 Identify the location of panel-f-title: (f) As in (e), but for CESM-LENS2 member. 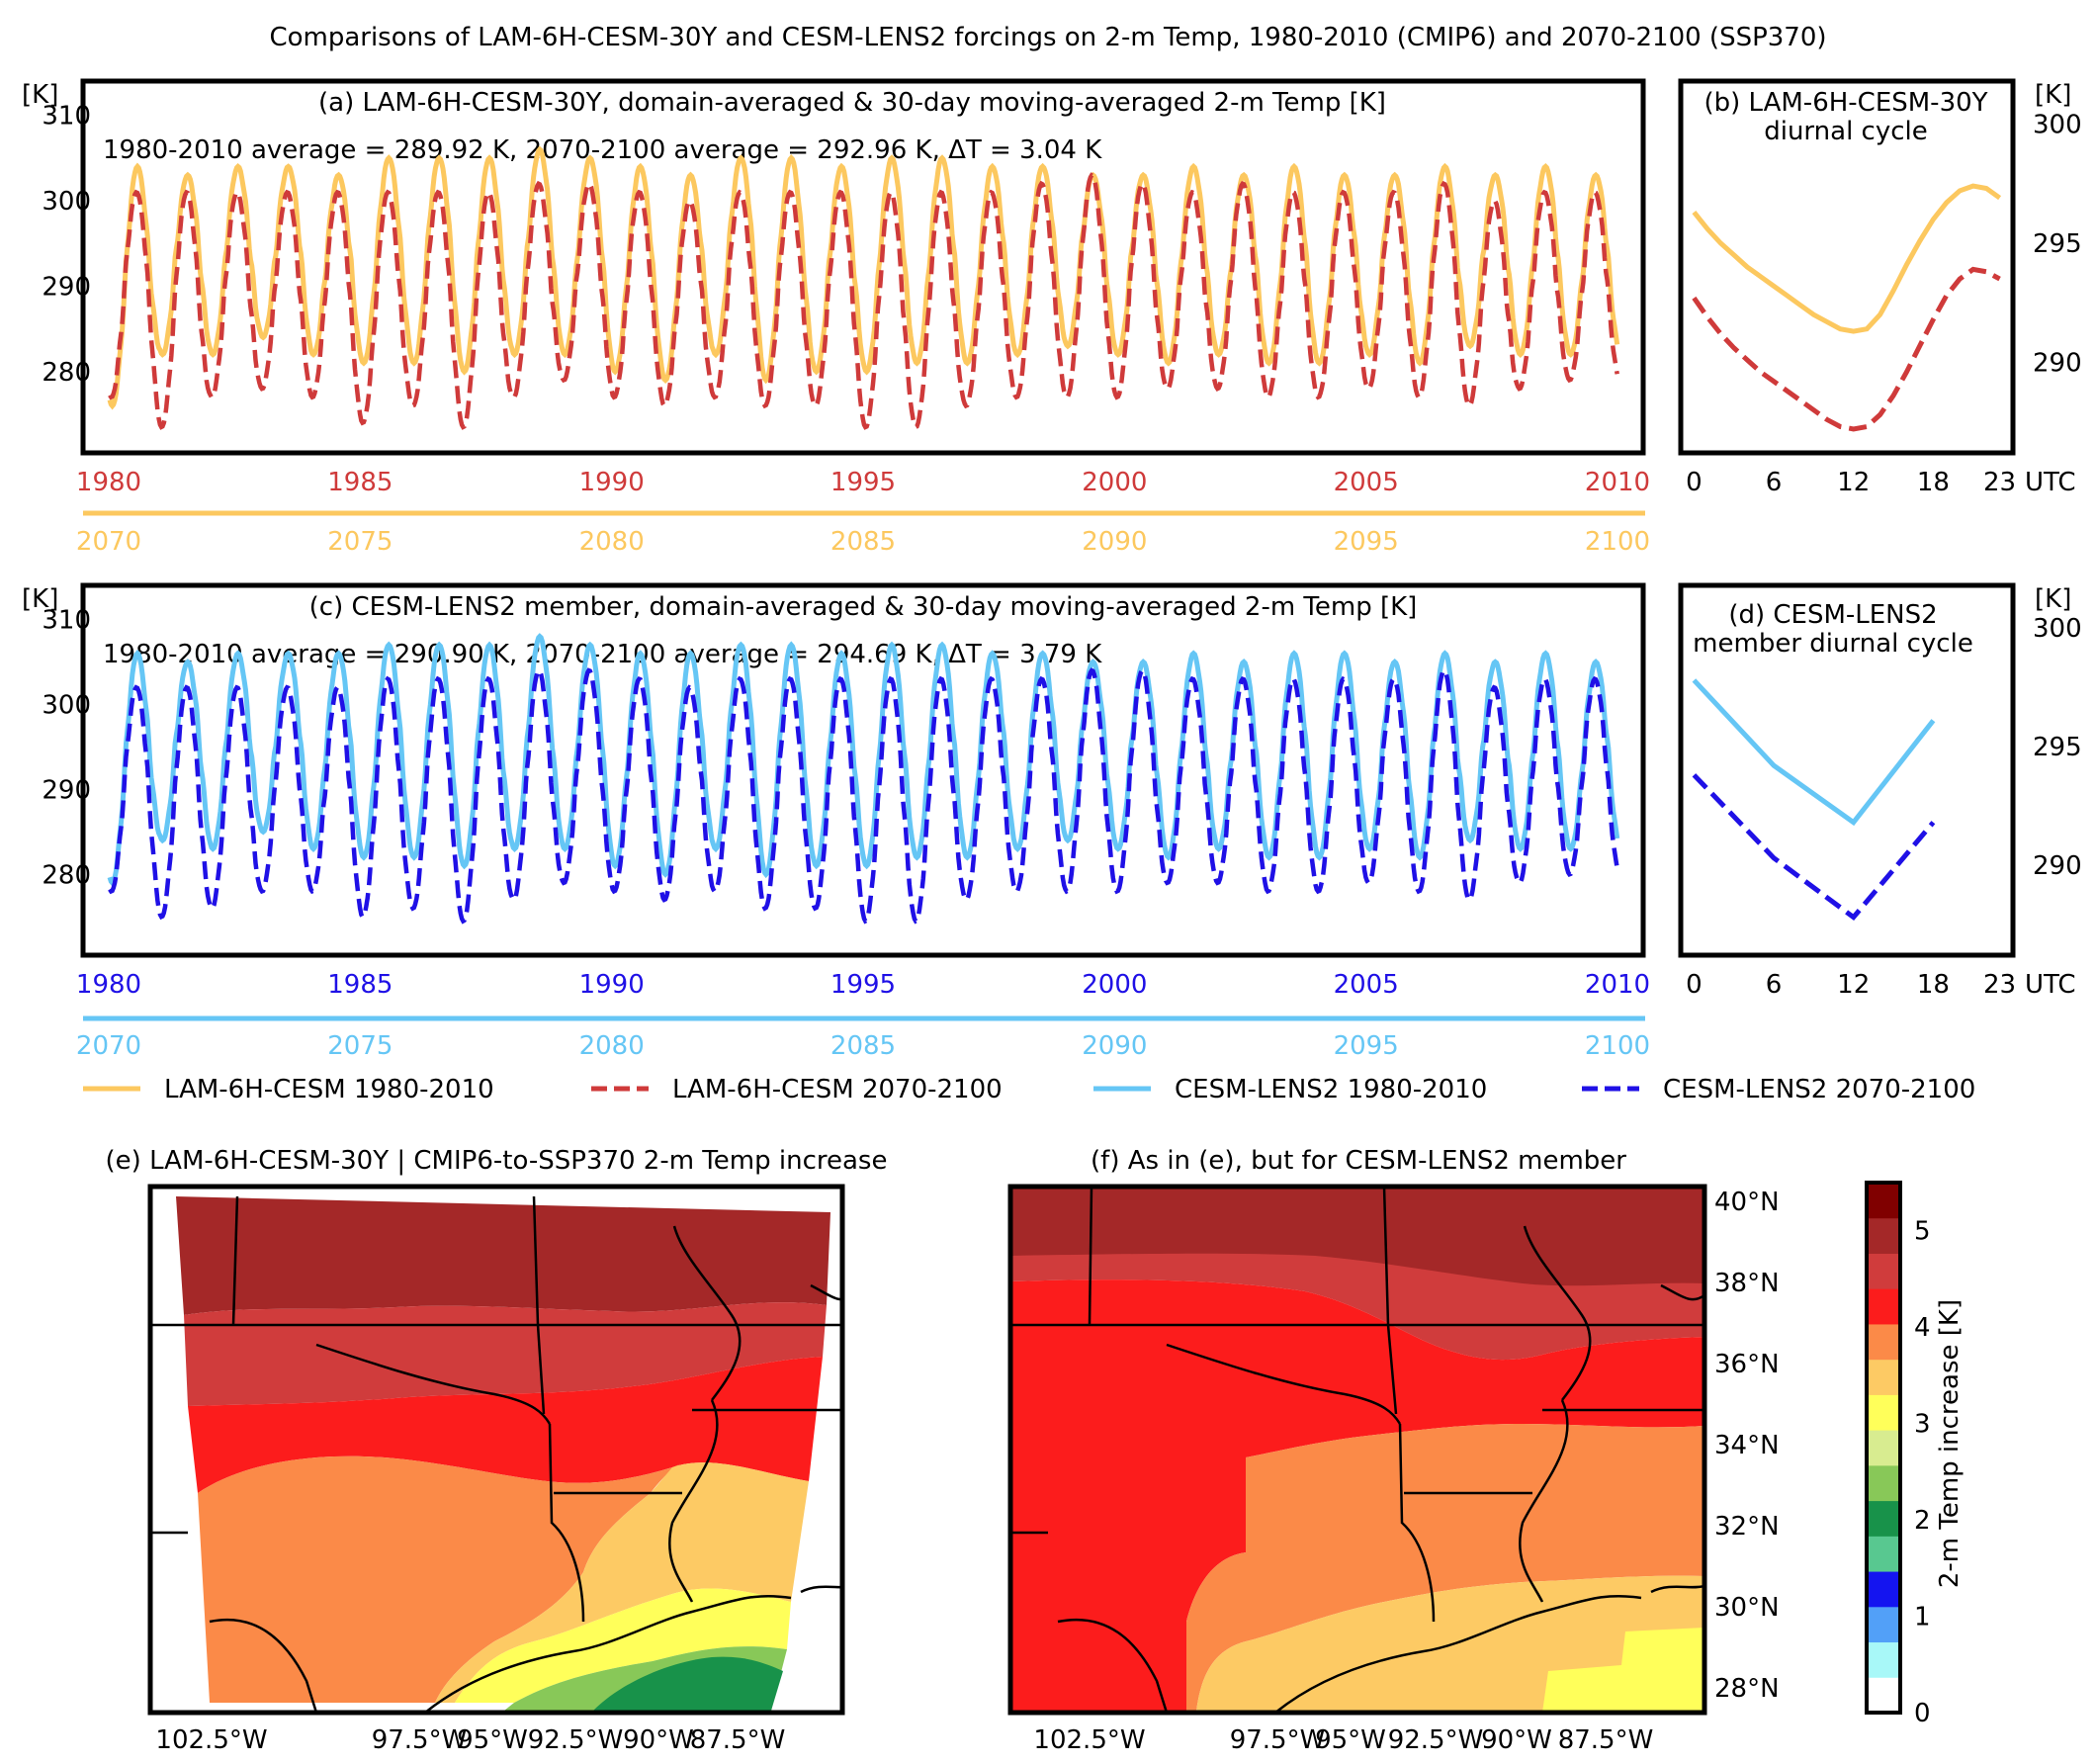
(1358, 1161).